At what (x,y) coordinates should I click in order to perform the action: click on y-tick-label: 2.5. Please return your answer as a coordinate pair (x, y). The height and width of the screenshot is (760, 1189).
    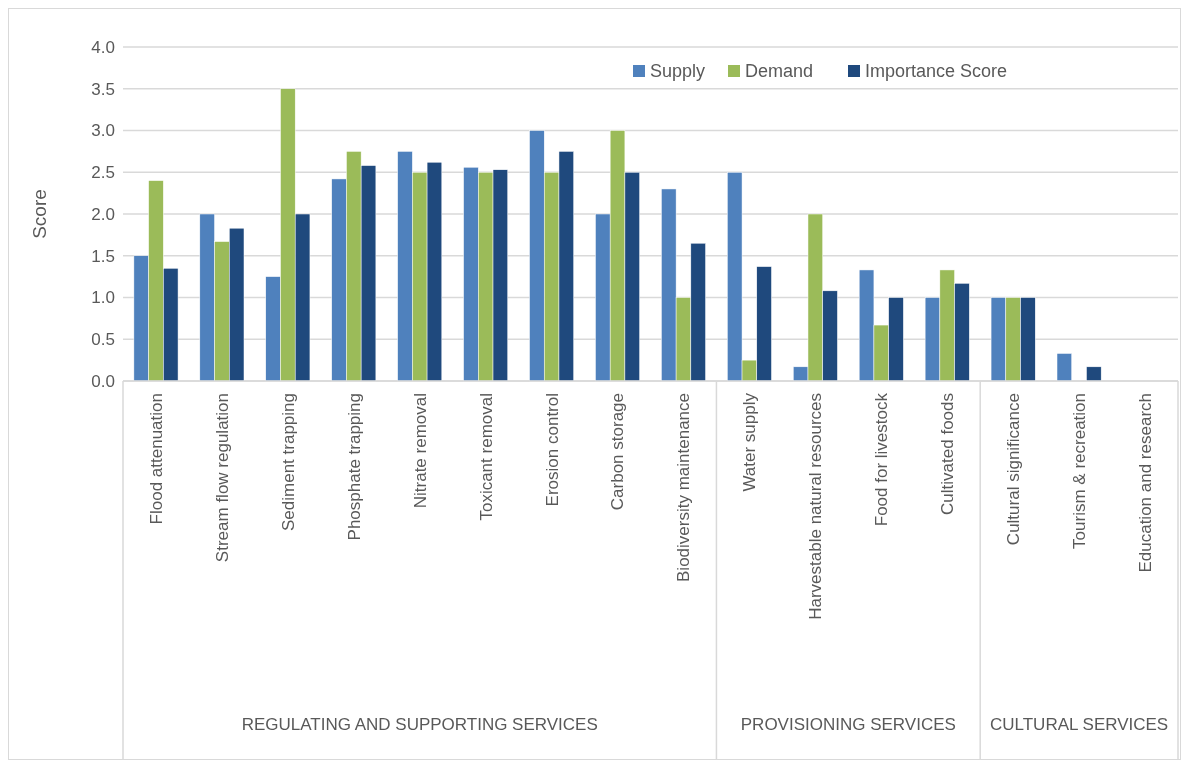
    Looking at the image, I should click on (103, 173).